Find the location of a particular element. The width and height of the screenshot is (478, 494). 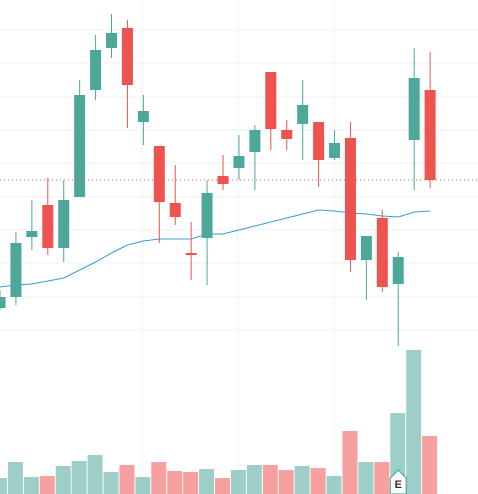

earnings-label: E is located at coordinates (398, 485).